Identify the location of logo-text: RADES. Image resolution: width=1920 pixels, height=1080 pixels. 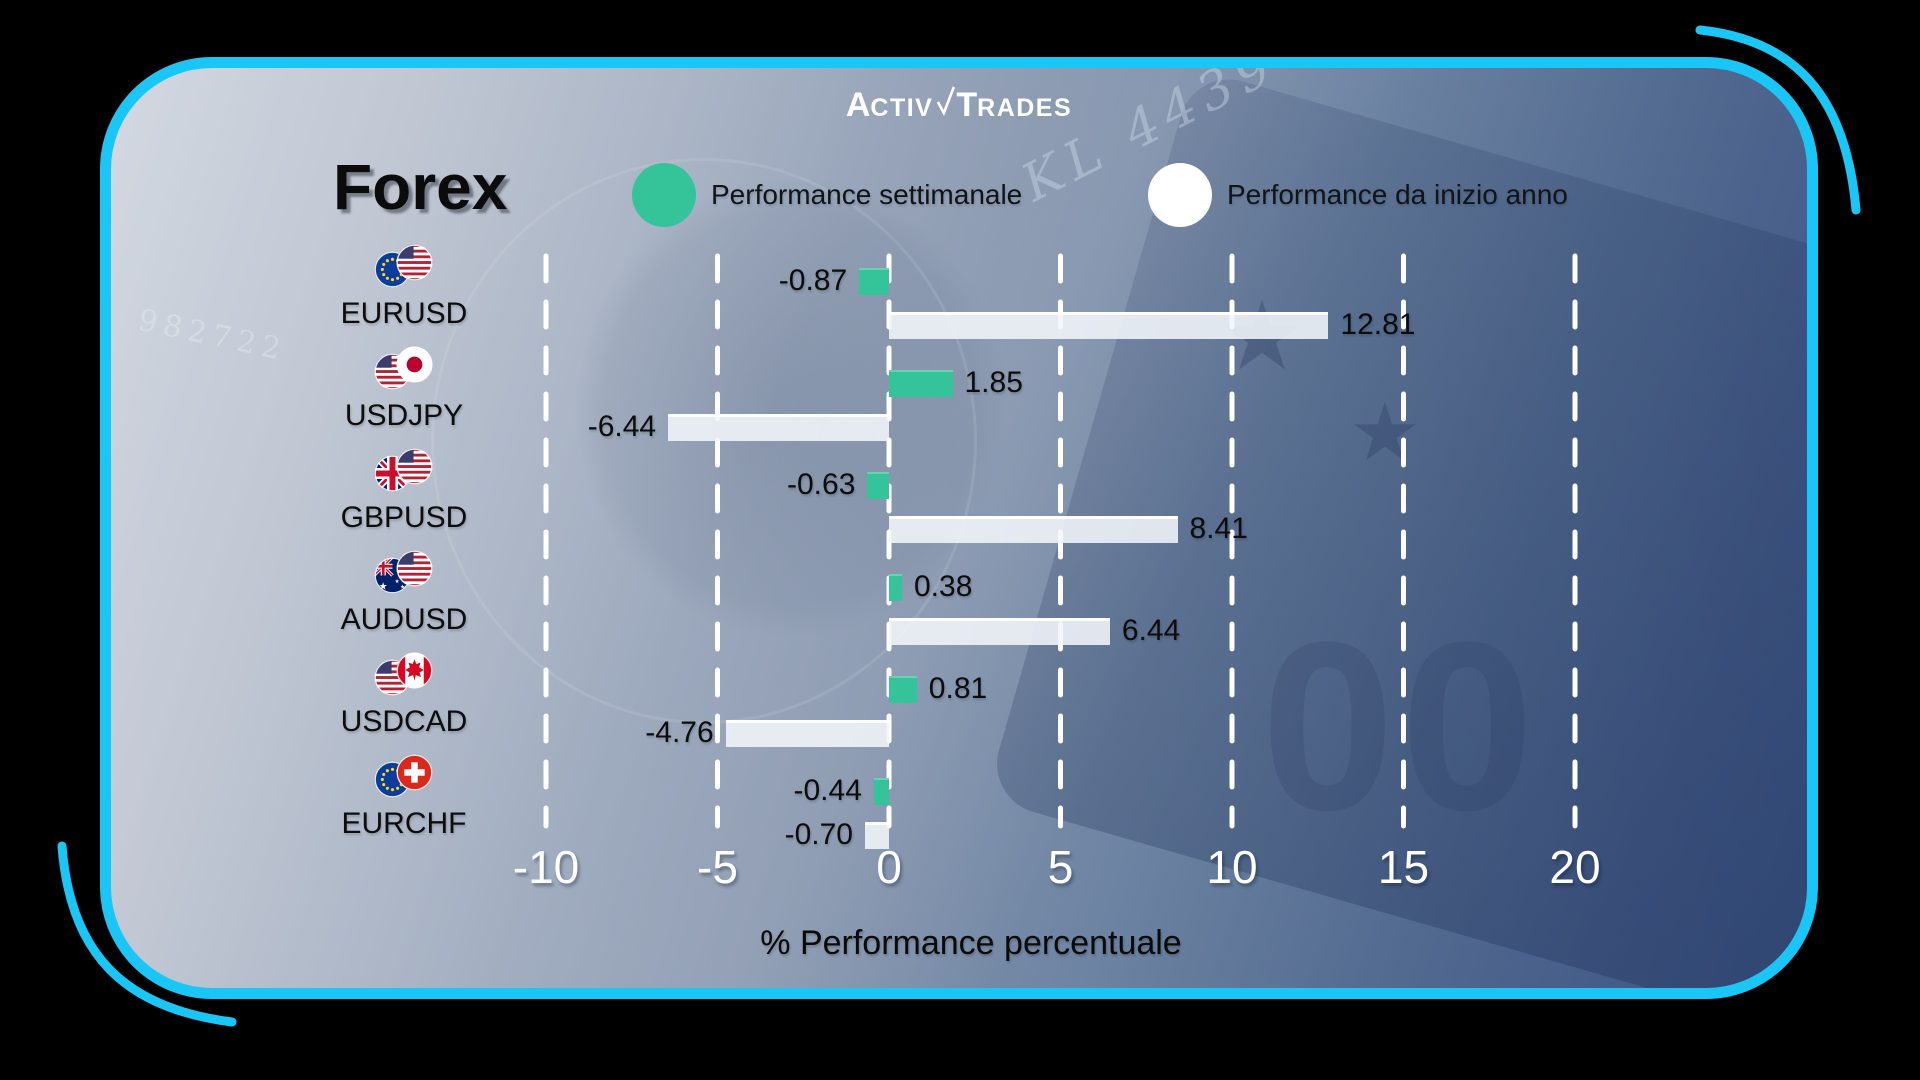
(1025, 108).